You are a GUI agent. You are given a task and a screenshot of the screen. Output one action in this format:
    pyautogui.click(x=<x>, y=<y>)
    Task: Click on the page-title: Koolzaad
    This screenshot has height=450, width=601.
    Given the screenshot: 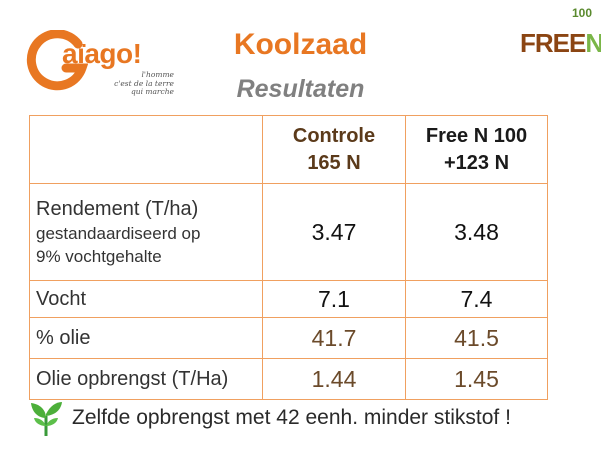 What is the action you would take?
    pyautogui.click(x=300, y=44)
    